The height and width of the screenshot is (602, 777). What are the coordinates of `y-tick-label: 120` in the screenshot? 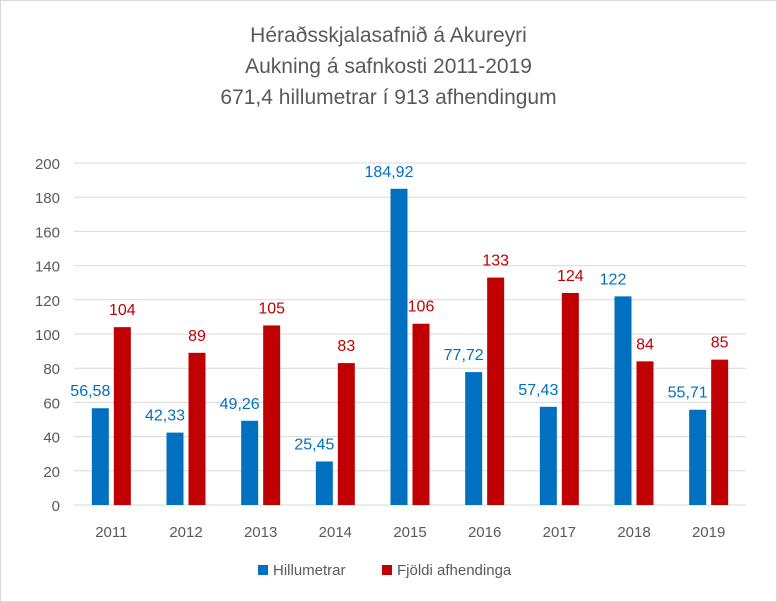 It's located at (47, 301).